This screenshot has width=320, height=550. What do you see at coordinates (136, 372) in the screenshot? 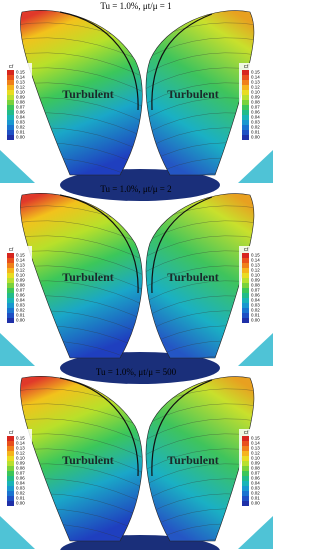
I see `panel-title: Tu = 1.0%, μt/μ = 500` at bounding box center [136, 372].